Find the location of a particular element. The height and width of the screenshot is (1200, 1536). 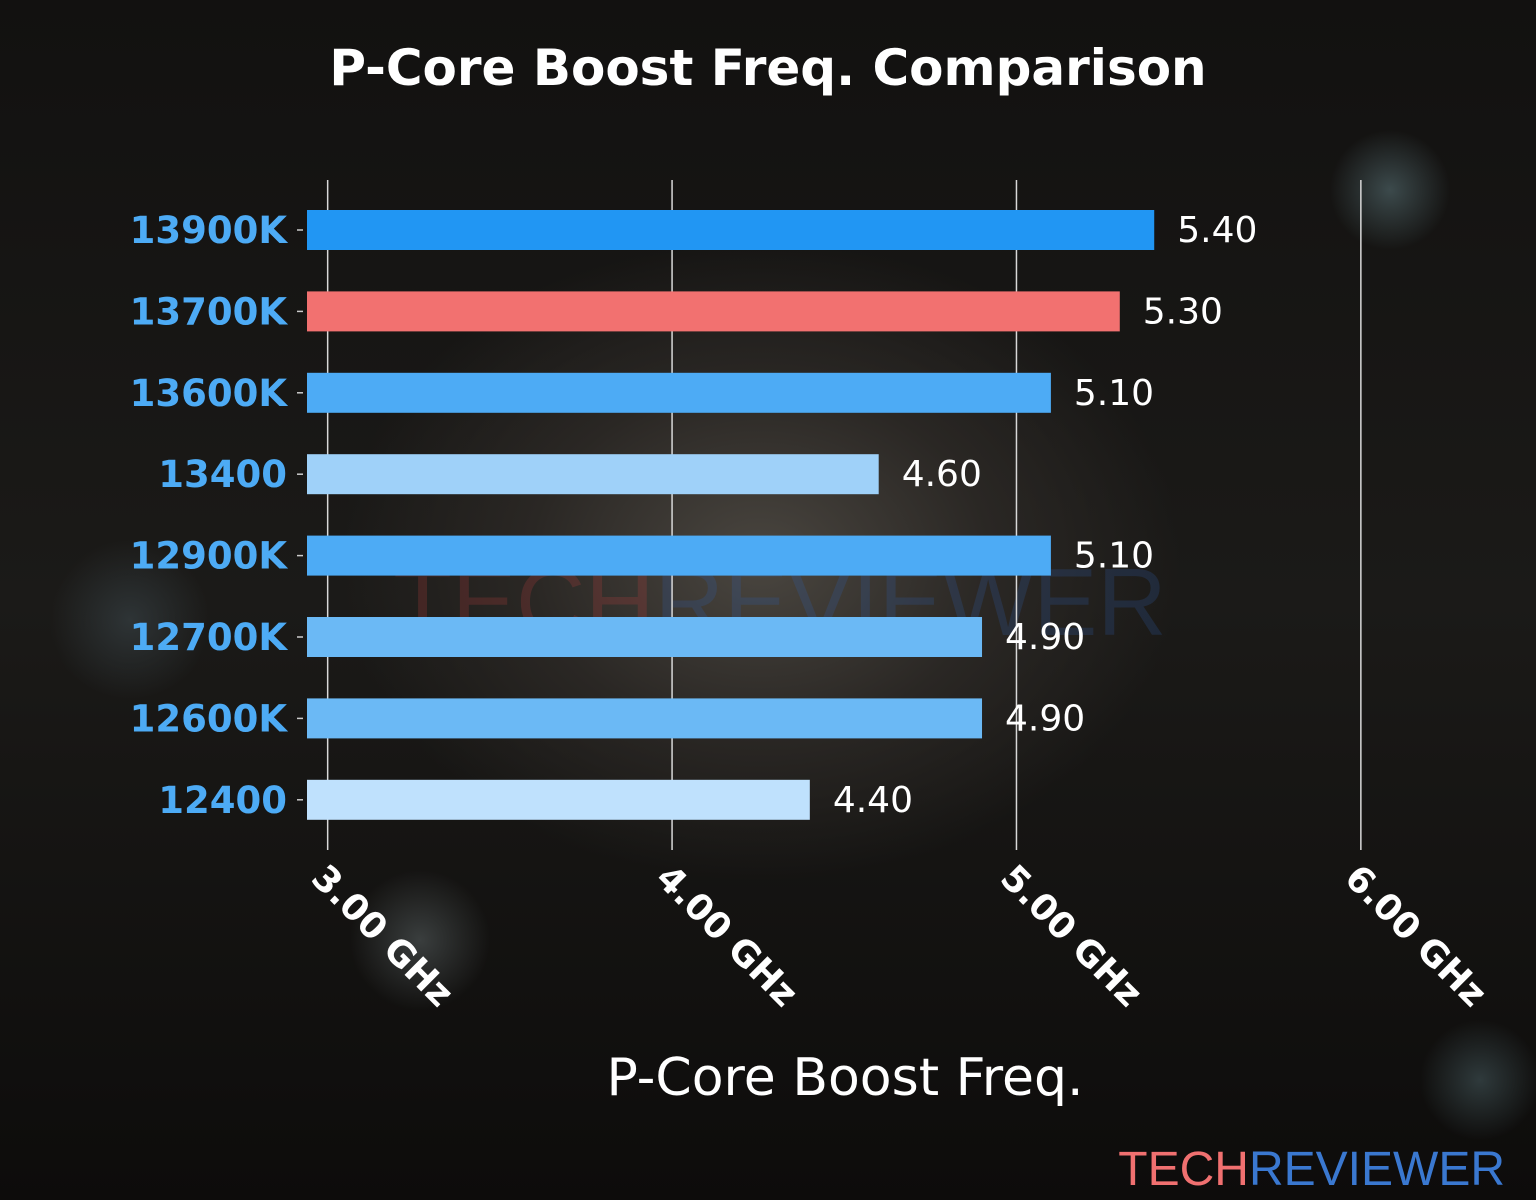

chart-title: P-Core Boost Freq. Comparison is located at coordinates (767, 68).